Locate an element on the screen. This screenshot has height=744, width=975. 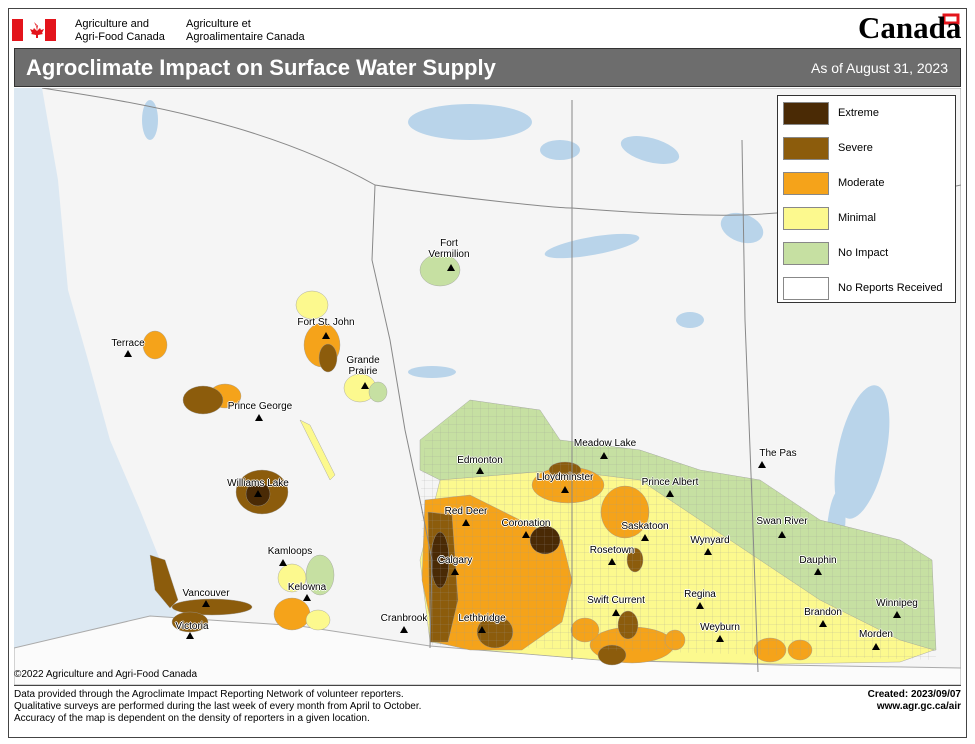
city-label: Red Deer is located at coordinates (466, 511).